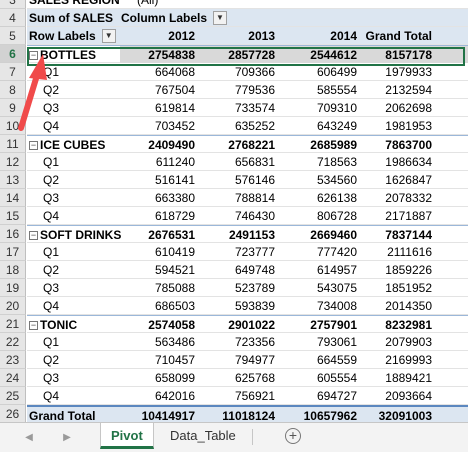 This screenshot has width=468, height=452. Describe the element at coordinates (336, 126) in the screenshot. I see `value-cell: 643249` at that location.